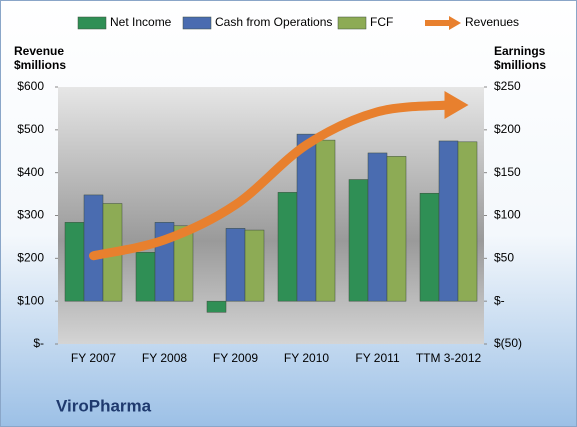 This screenshot has width=577, height=427. Describe the element at coordinates (520, 65) in the screenshot. I see `y2-axis-title: $millions` at that location.